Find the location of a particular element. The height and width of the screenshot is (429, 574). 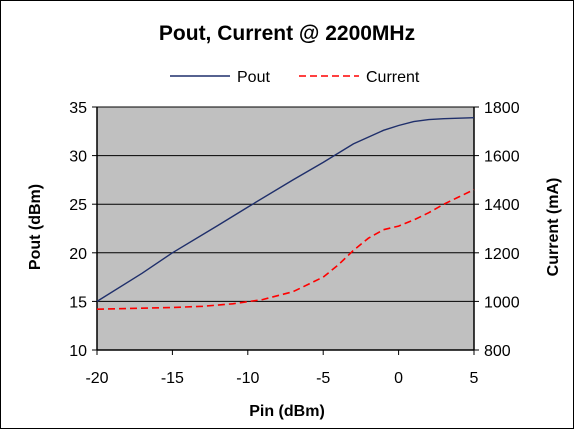

y-tick-label: 10 is located at coordinates (78, 351).